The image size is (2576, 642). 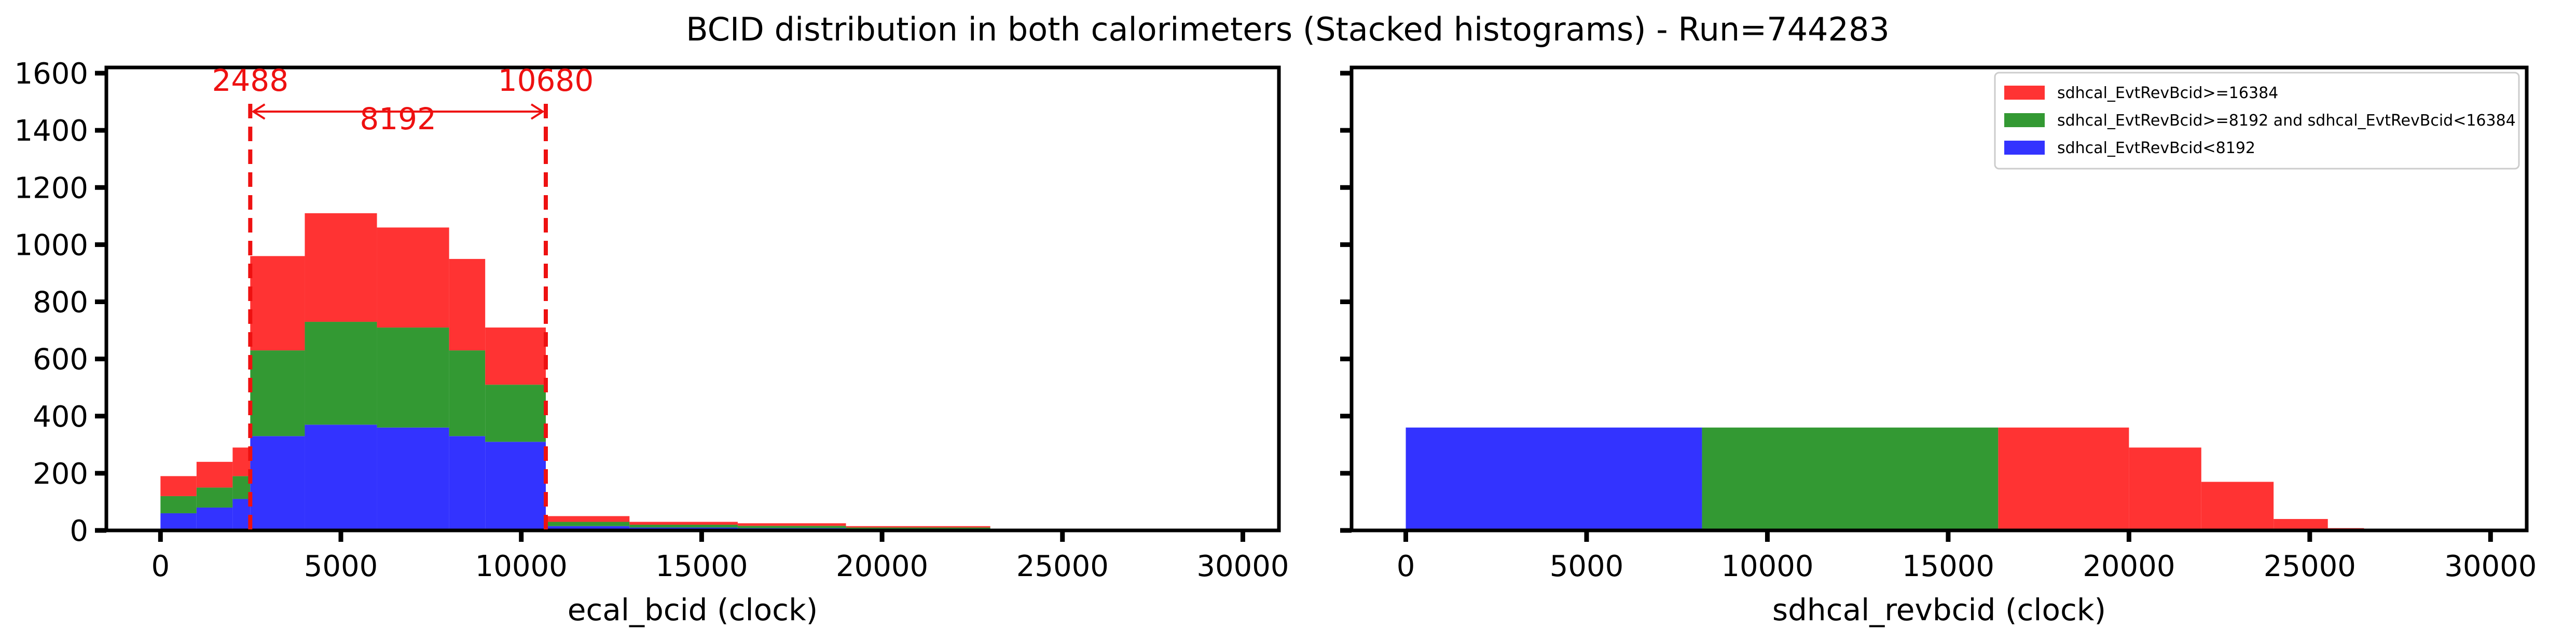 I want to click on span-arrow-right-head, so click(x=537, y=111).